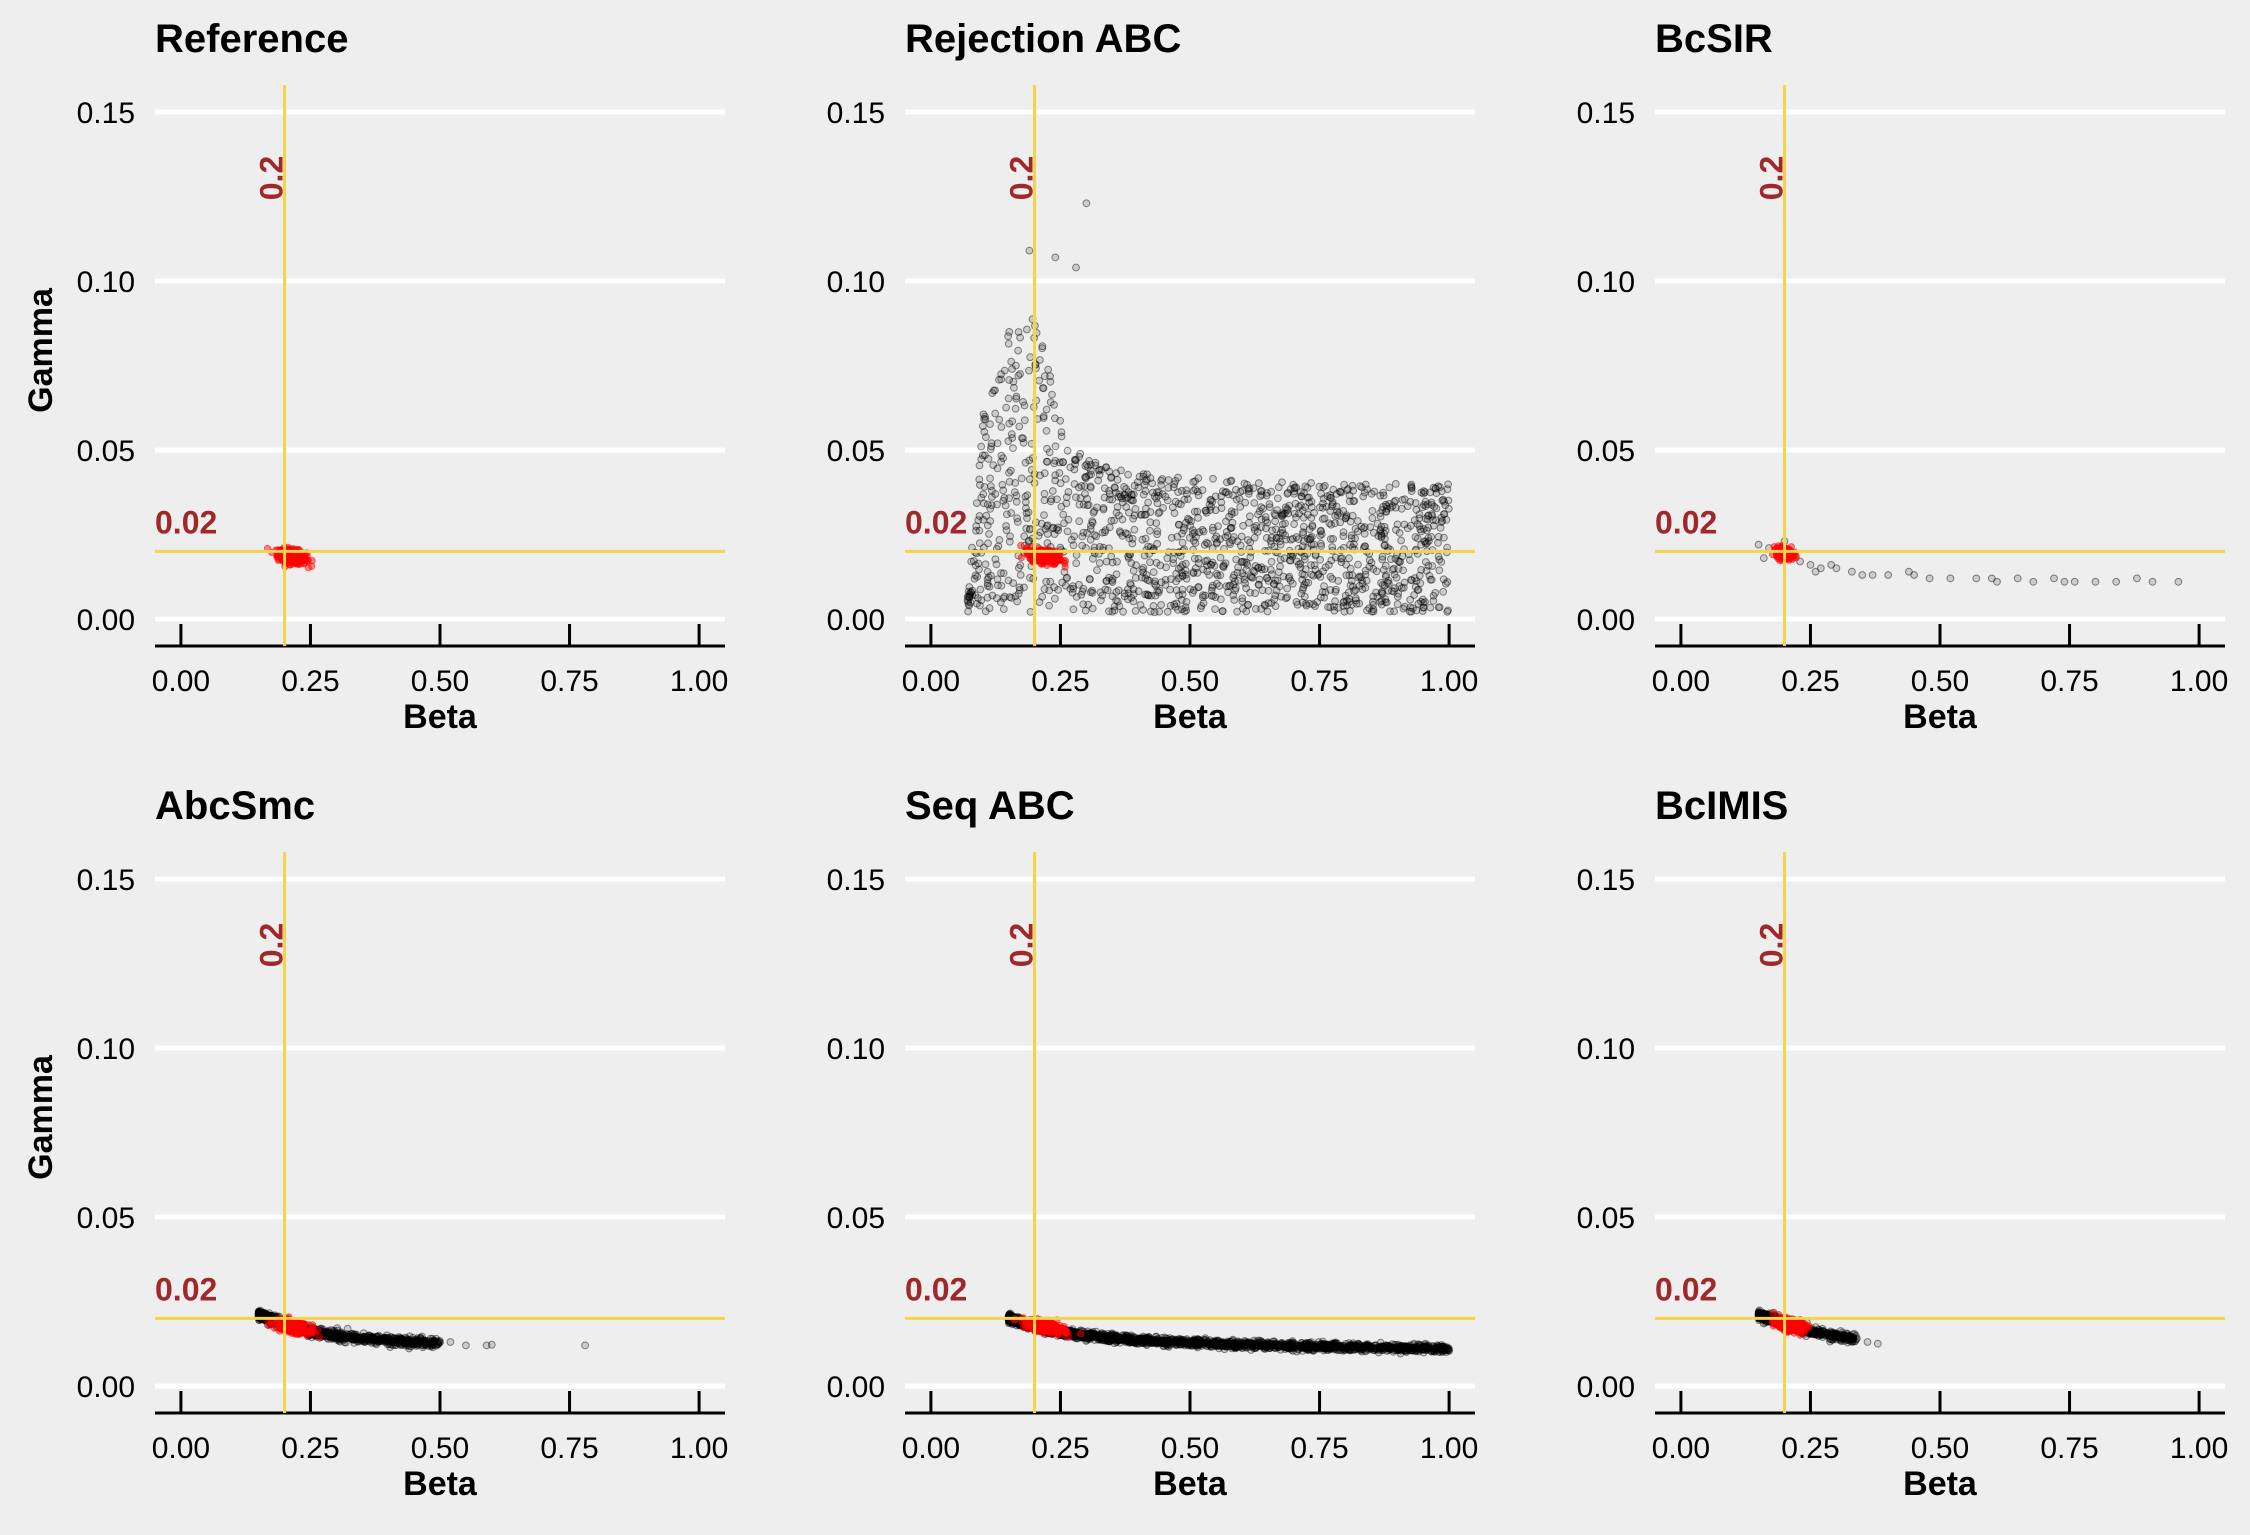  Describe the element at coordinates (1606, 620) in the screenshot. I see `y-tick-label: 0.00` at that location.